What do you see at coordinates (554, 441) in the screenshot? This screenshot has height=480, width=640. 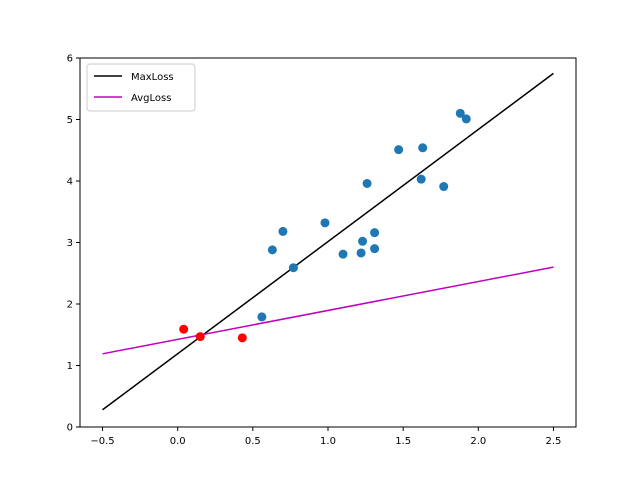 I see `x-tick-label: 2.5` at bounding box center [554, 441].